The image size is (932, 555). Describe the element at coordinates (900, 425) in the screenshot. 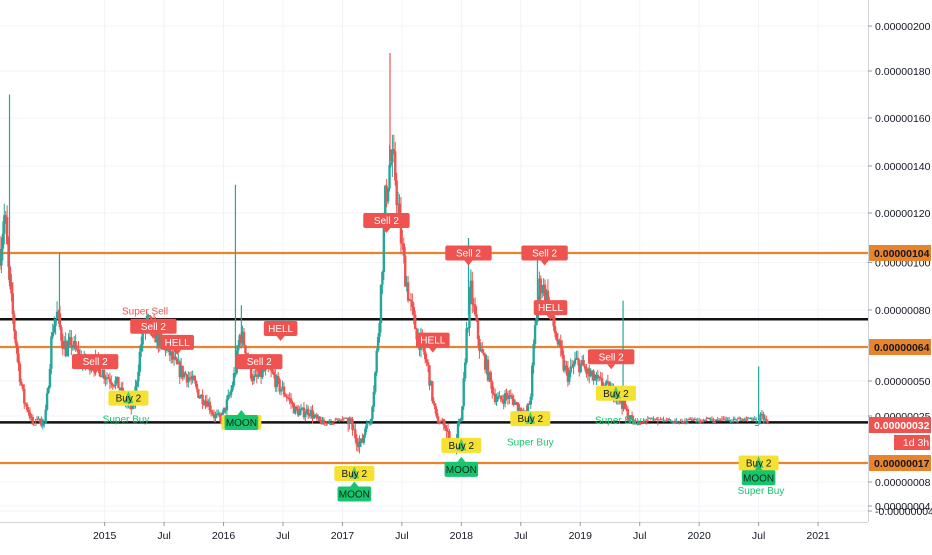

I see `current-price-tag` at that location.